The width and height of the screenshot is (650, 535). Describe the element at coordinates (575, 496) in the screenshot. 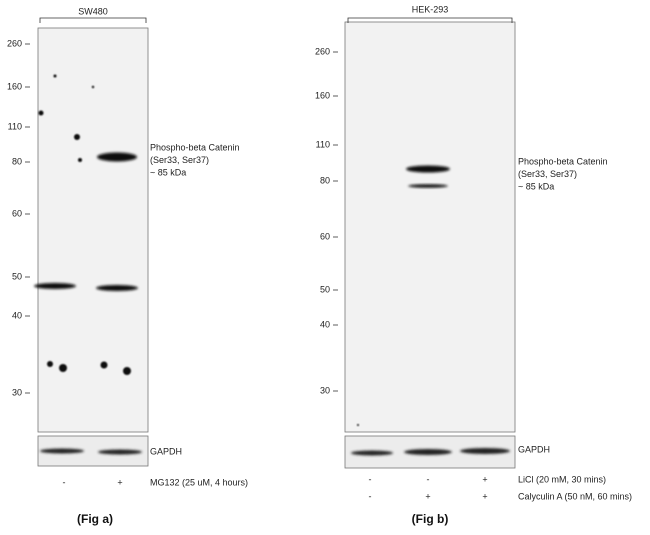

I see `treatment-label: Calyculin A (50 nM, 60 mins)` at that location.